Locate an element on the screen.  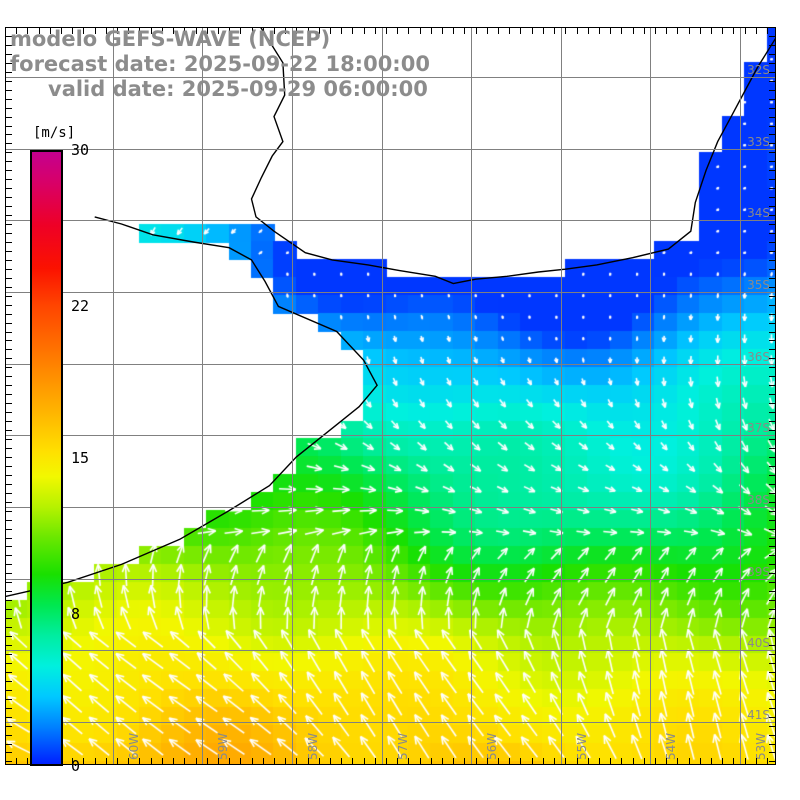
lon-label: 54W is located at coordinates (671, 746).